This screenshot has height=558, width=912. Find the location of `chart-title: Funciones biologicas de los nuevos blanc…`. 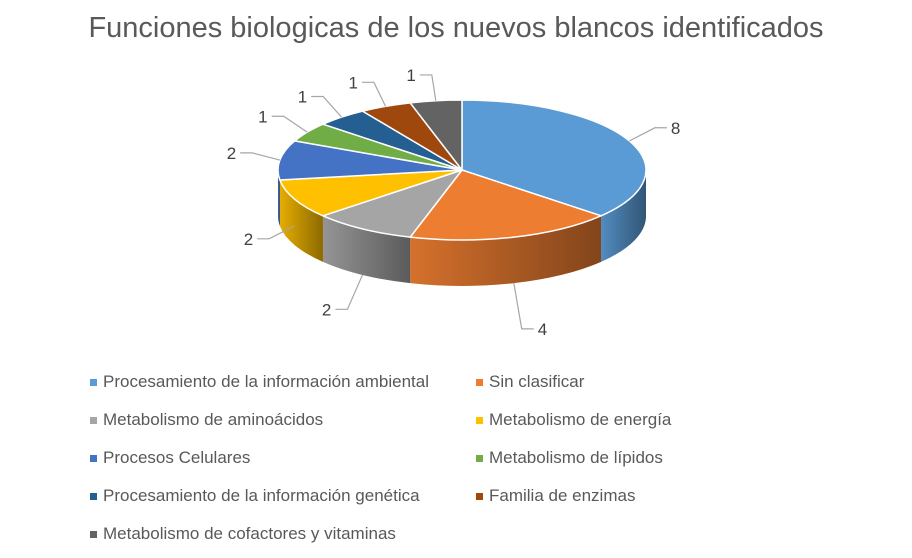

chart-title: Funciones biologicas de los nuevos blanc… is located at coordinates (456, 28).